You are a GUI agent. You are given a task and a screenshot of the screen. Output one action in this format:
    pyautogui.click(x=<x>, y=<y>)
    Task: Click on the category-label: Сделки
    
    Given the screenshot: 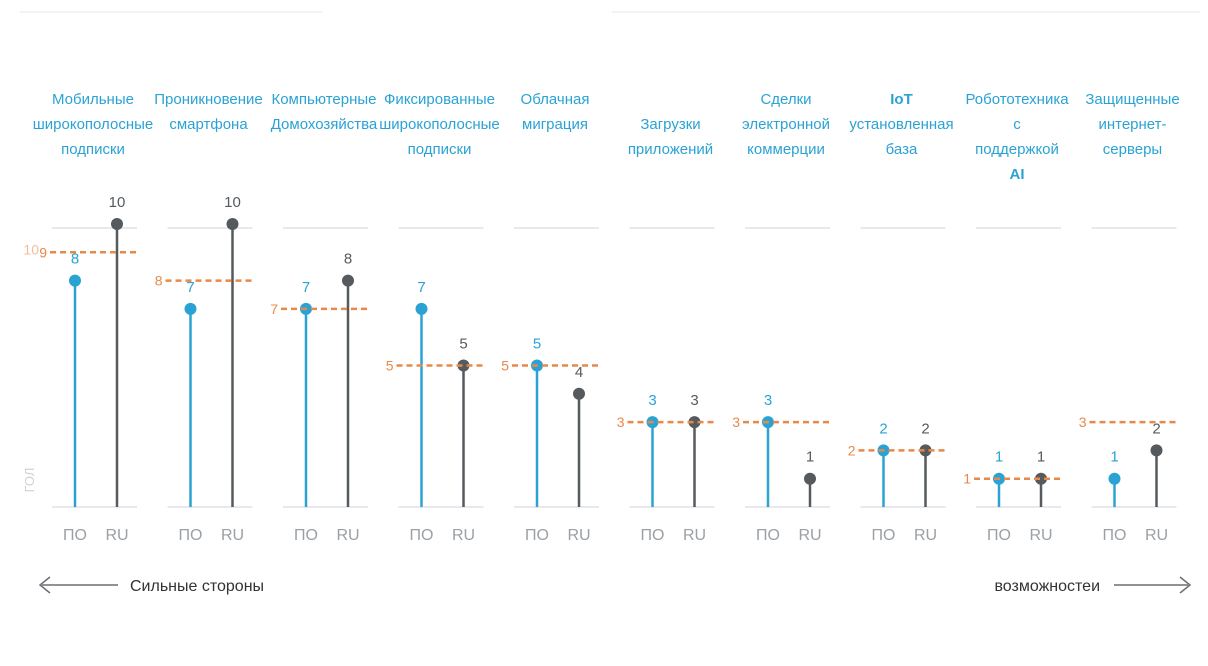 What is the action you would take?
    pyautogui.click(x=785, y=99)
    